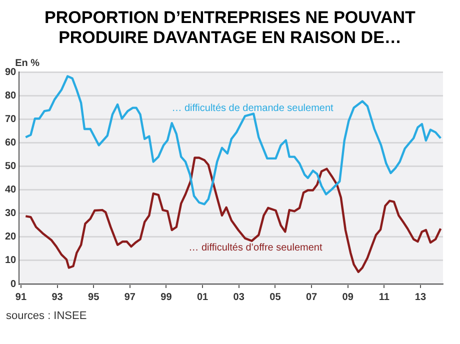  I want to click on x-tick-label: 99, so click(166, 297).